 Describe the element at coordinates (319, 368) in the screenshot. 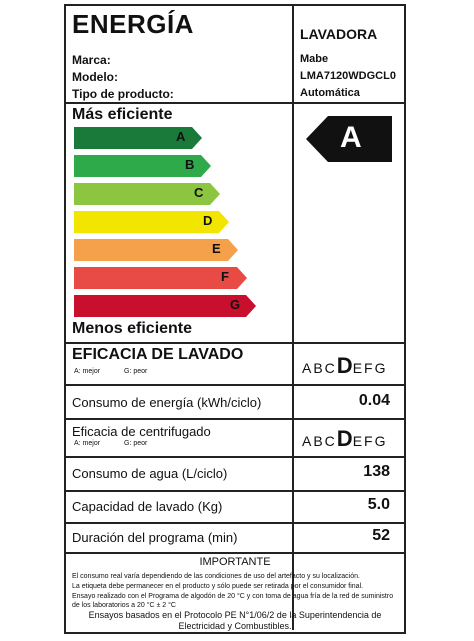

I see `wash-scale-before: ABC` at that location.